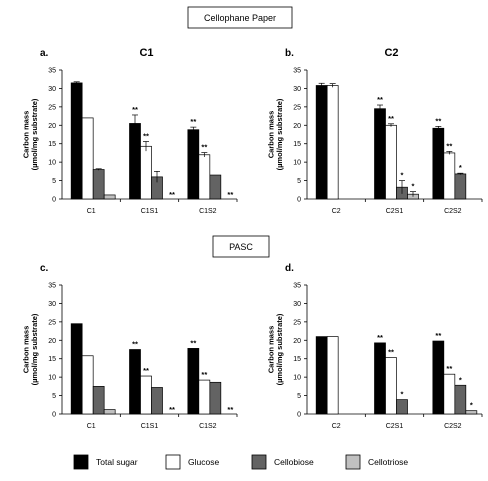 This screenshot has height=481, width=488. I want to click on section-label-pasc-text: PASC, so click(241, 247).